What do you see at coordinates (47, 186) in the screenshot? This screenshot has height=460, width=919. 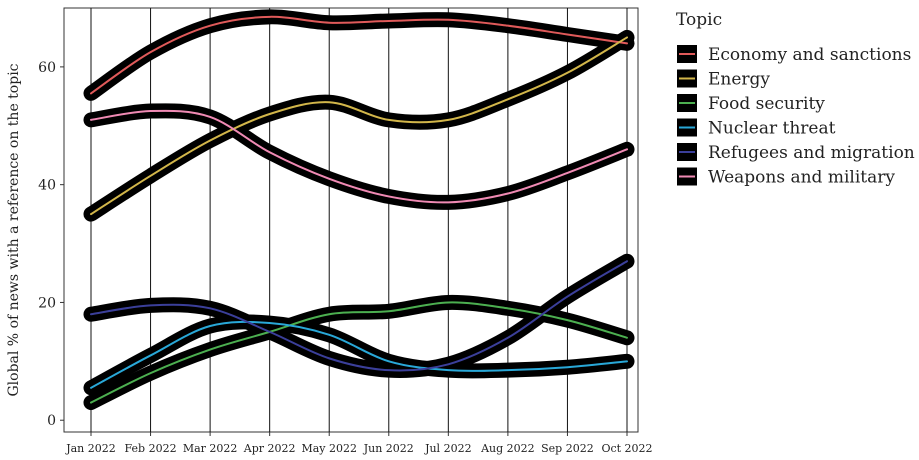 I see `y-tick-label: 40` at bounding box center [47, 186].